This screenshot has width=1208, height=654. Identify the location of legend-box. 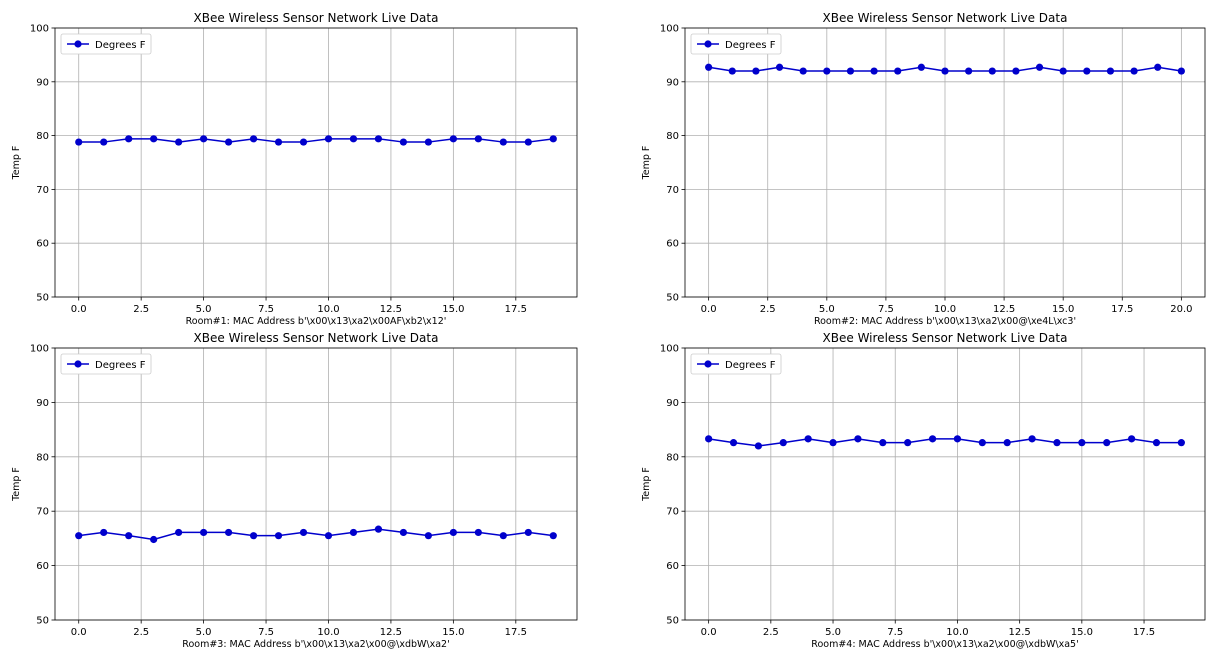
(106, 44).